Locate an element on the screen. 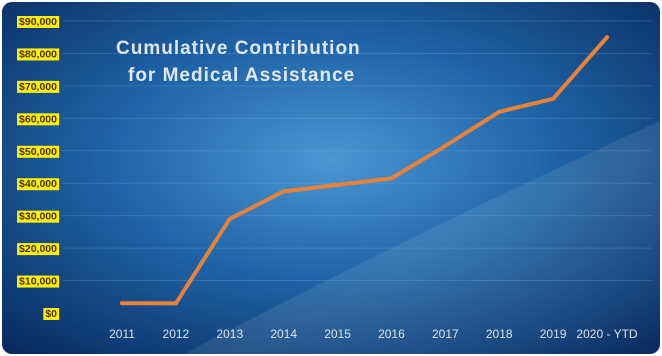 The width and height of the screenshot is (662, 356). y-tick: $80,000 is located at coordinates (38, 54).